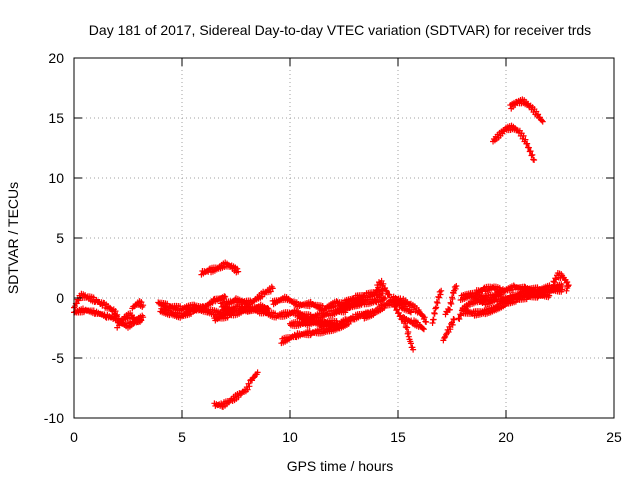 The image size is (640, 485). I want to click on y-tick-label: 5, so click(60, 238).